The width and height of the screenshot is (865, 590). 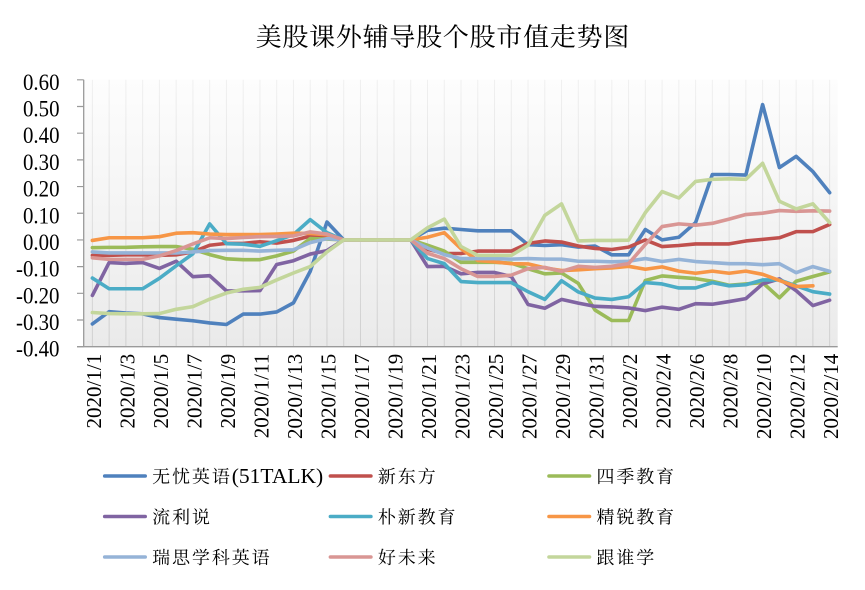 What do you see at coordinates (41, 189) in the screenshot?
I see `svg-text: 0.20` at bounding box center [41, 189].